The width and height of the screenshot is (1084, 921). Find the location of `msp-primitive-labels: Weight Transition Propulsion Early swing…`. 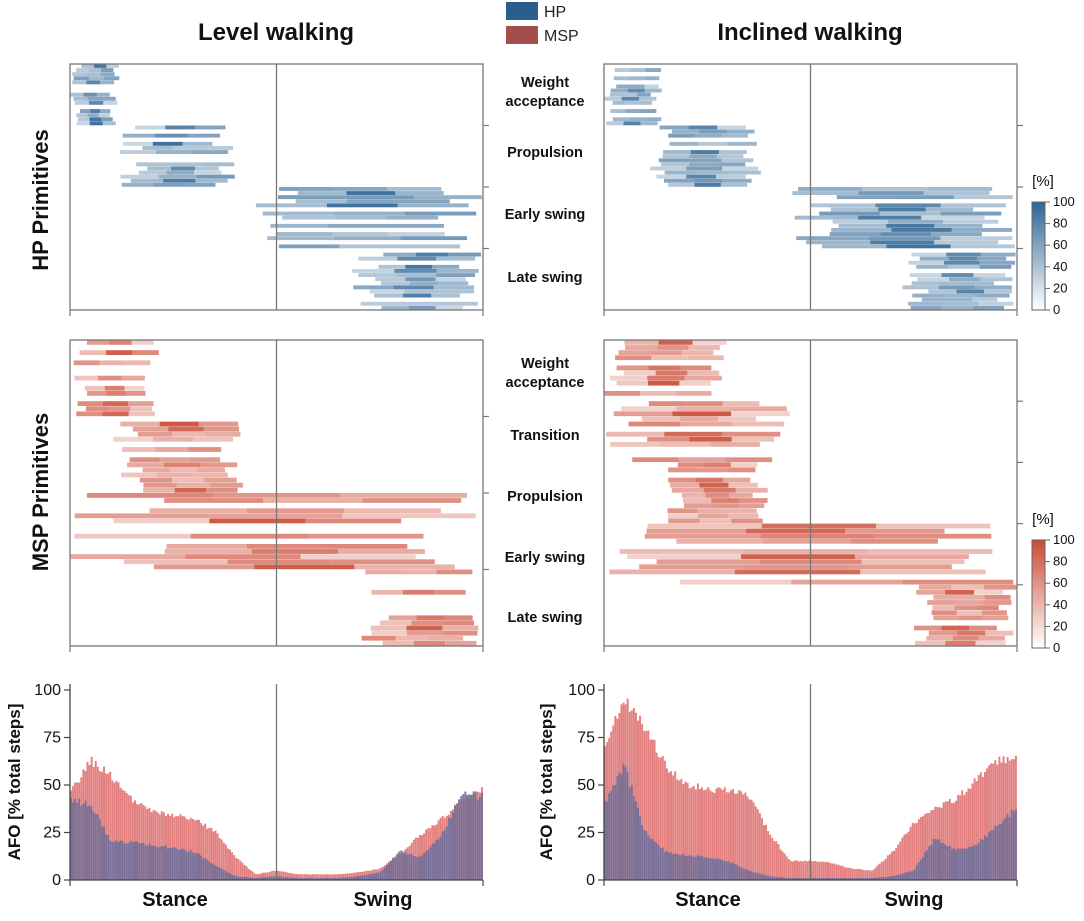

msp-primitive-labels: Weight Transition Propulsion Early swing… is located at coordinates (545, 491).